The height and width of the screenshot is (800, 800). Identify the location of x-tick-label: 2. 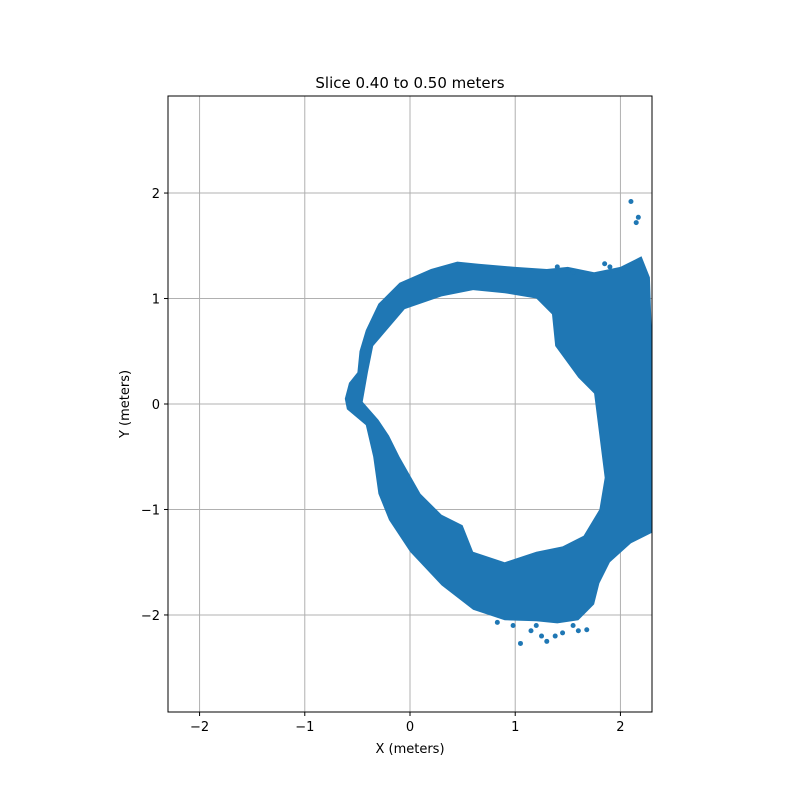
(620, 727).